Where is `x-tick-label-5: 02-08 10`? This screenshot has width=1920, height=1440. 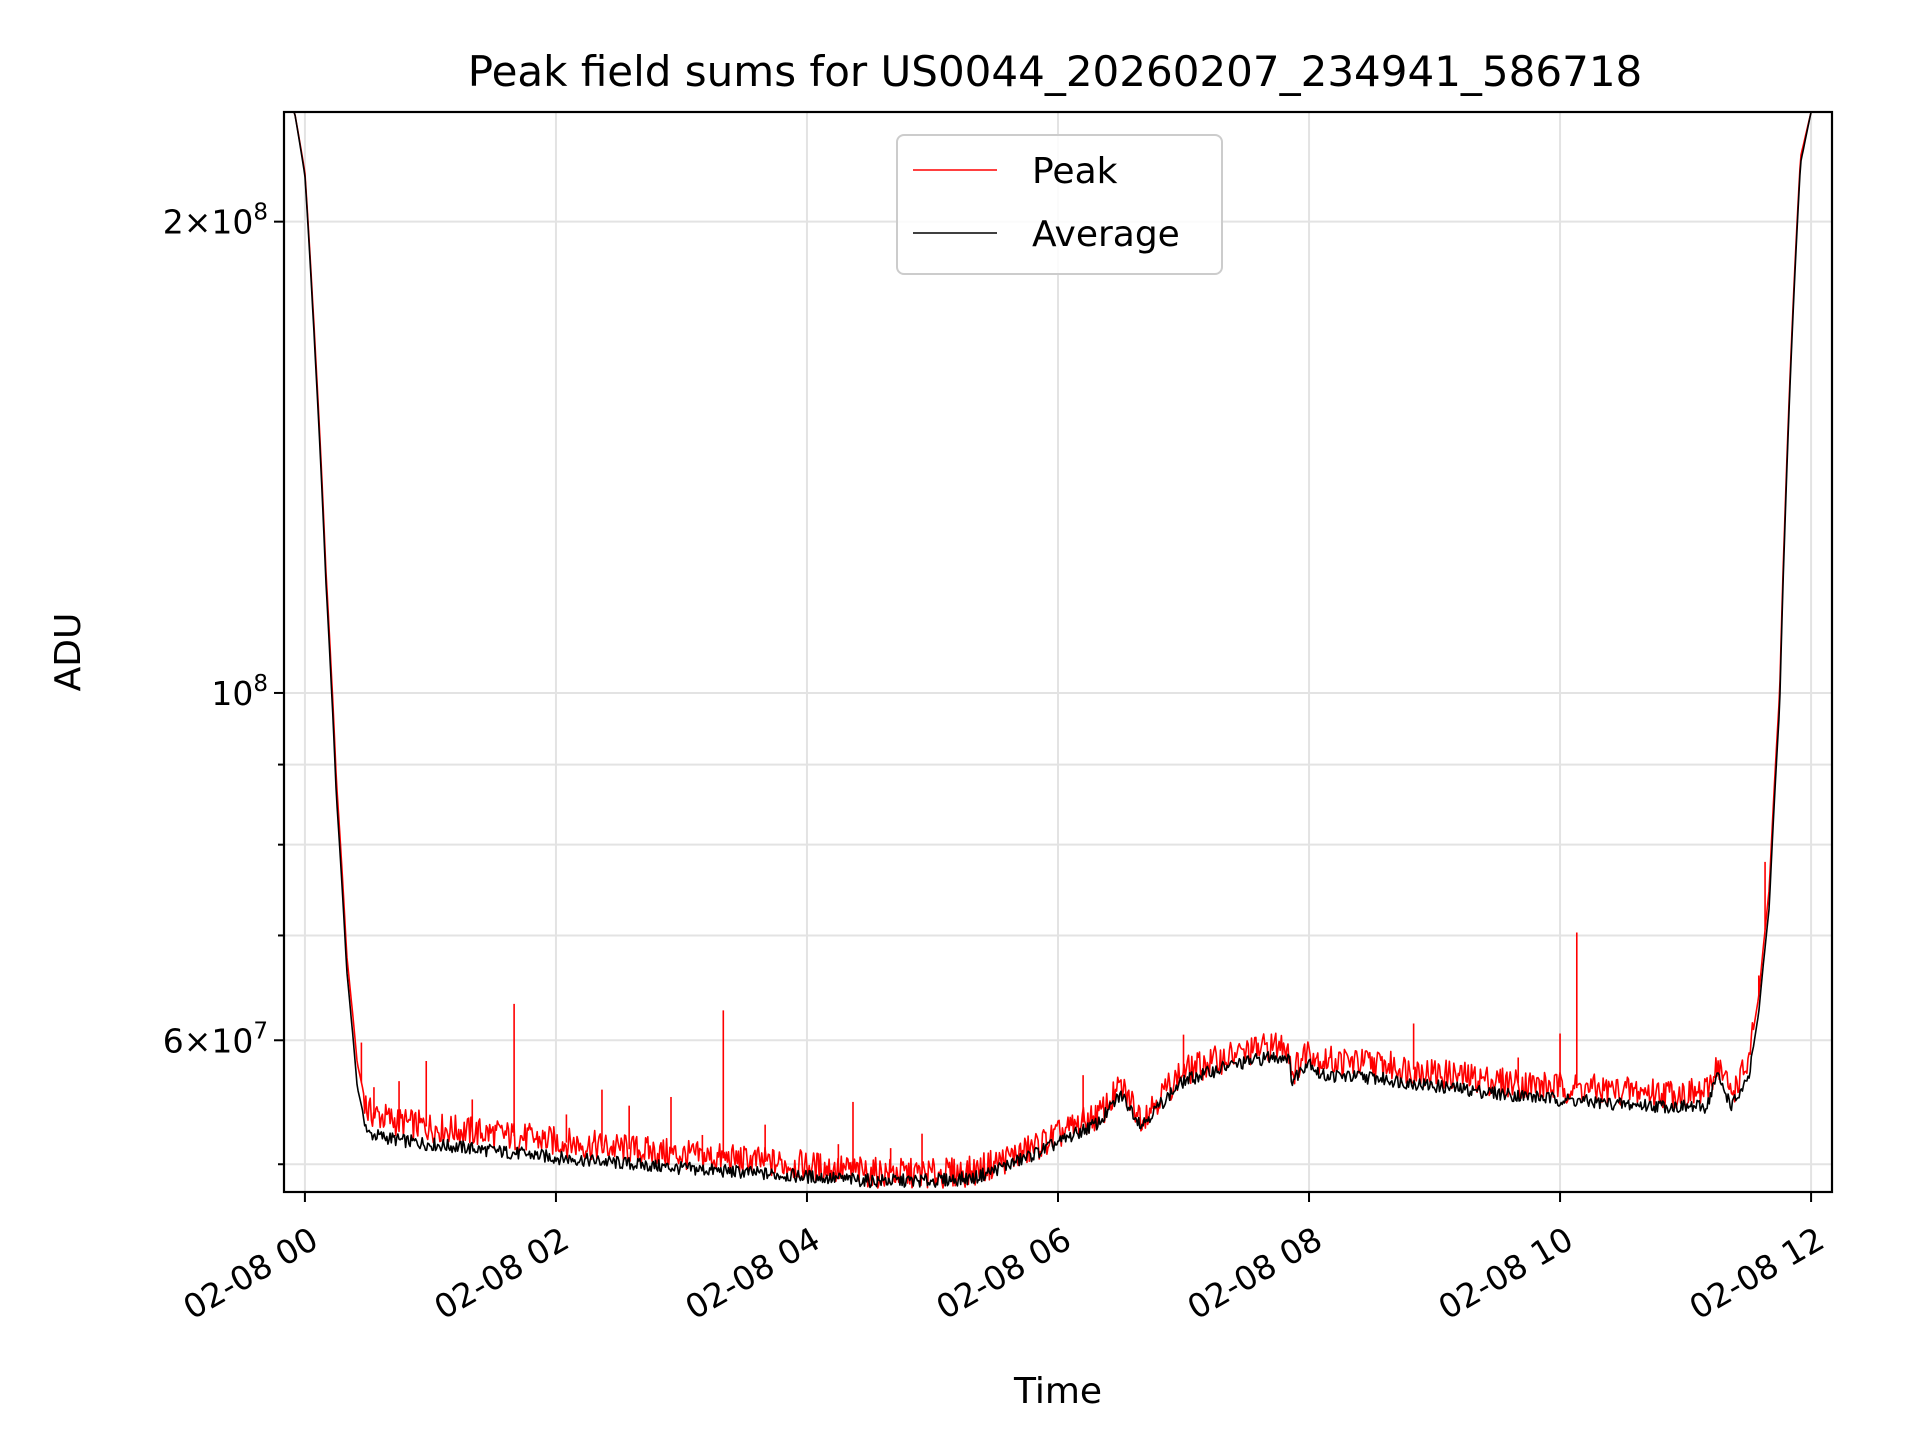
x-tick-label-5: 02-08 10 is located at coordinates (1506, 1273).